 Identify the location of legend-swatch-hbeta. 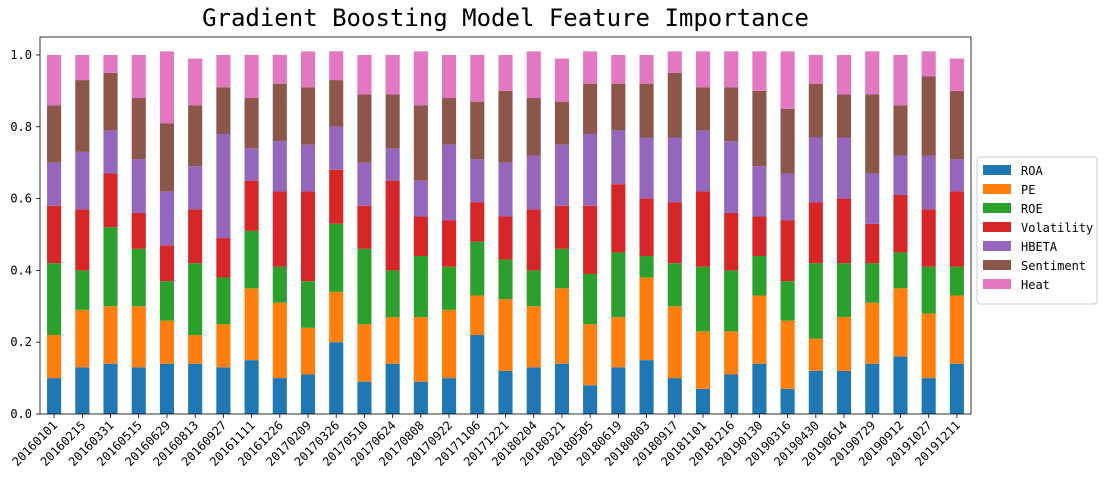
(997, 246).